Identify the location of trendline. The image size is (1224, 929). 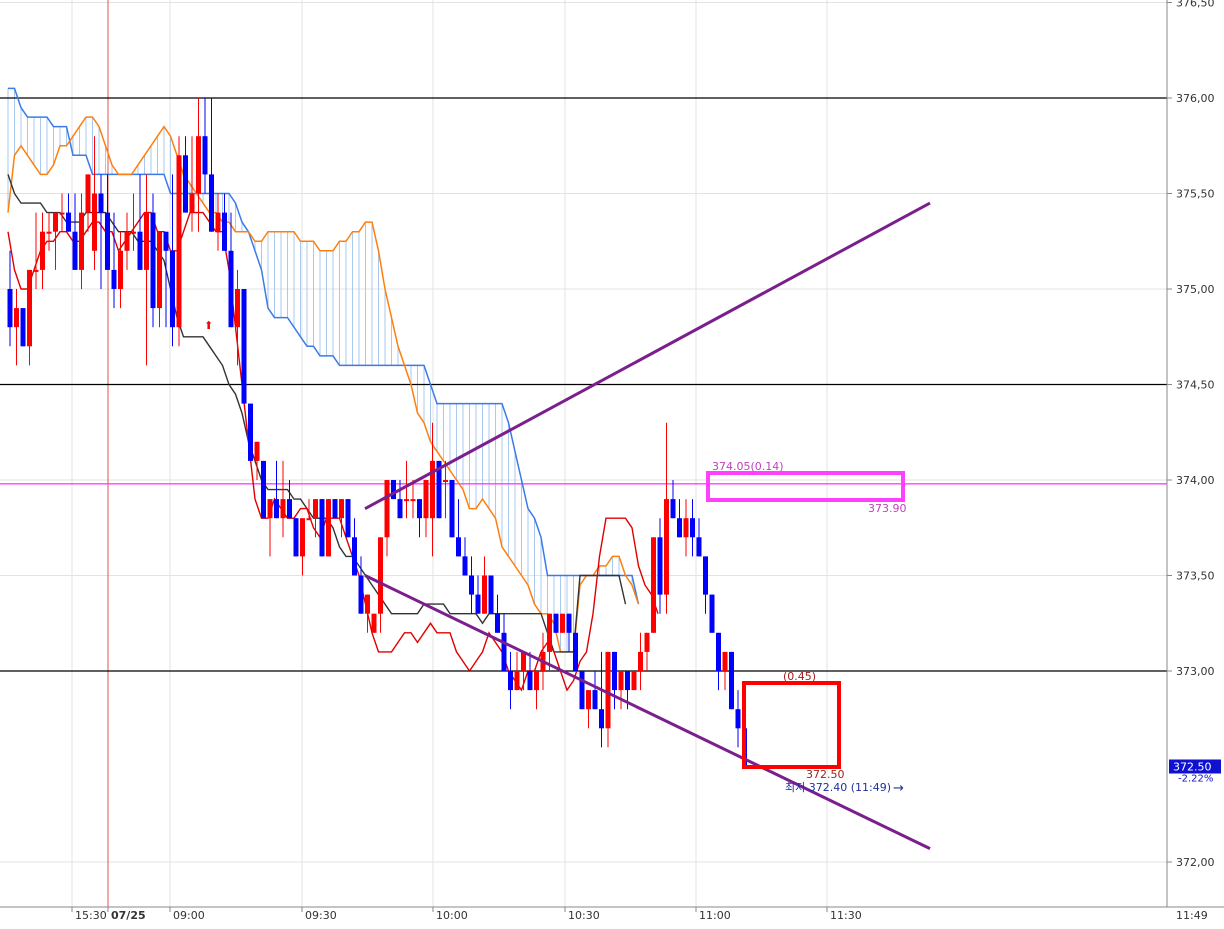
(647, 712).